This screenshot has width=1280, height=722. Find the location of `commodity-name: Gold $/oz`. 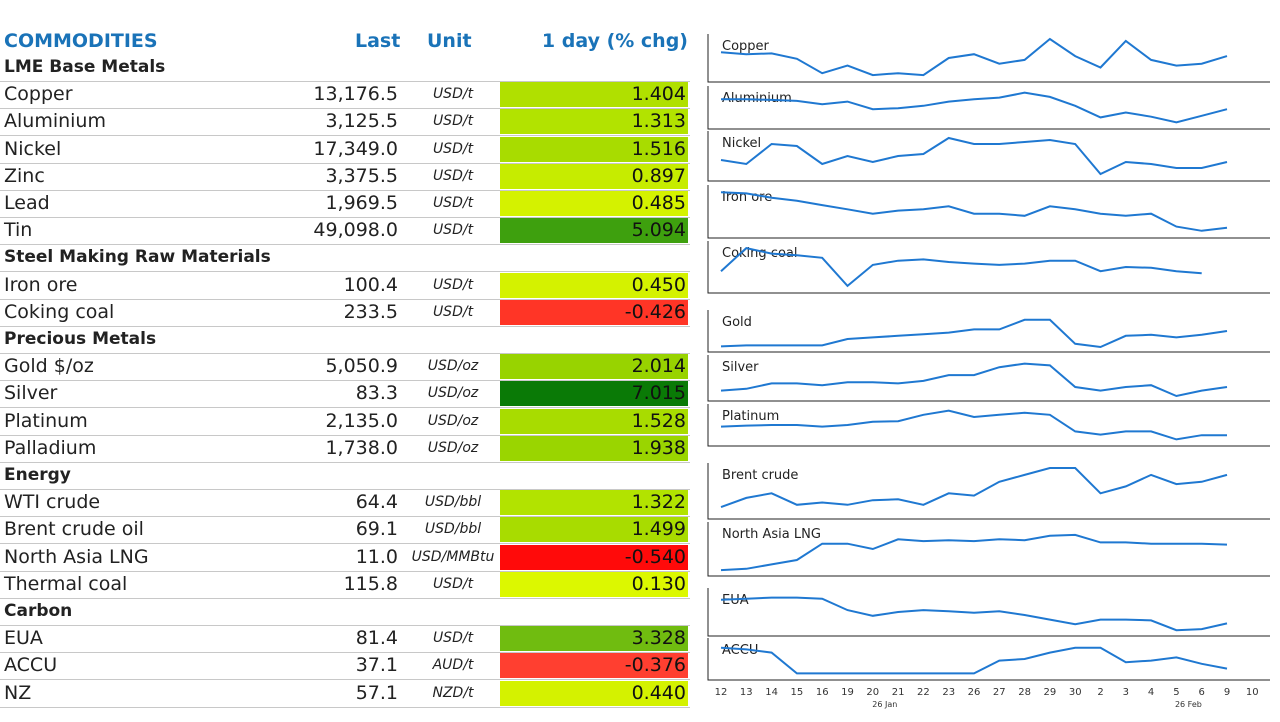

commodity-name: Gold $/oz is located at coordinates (49, 366).